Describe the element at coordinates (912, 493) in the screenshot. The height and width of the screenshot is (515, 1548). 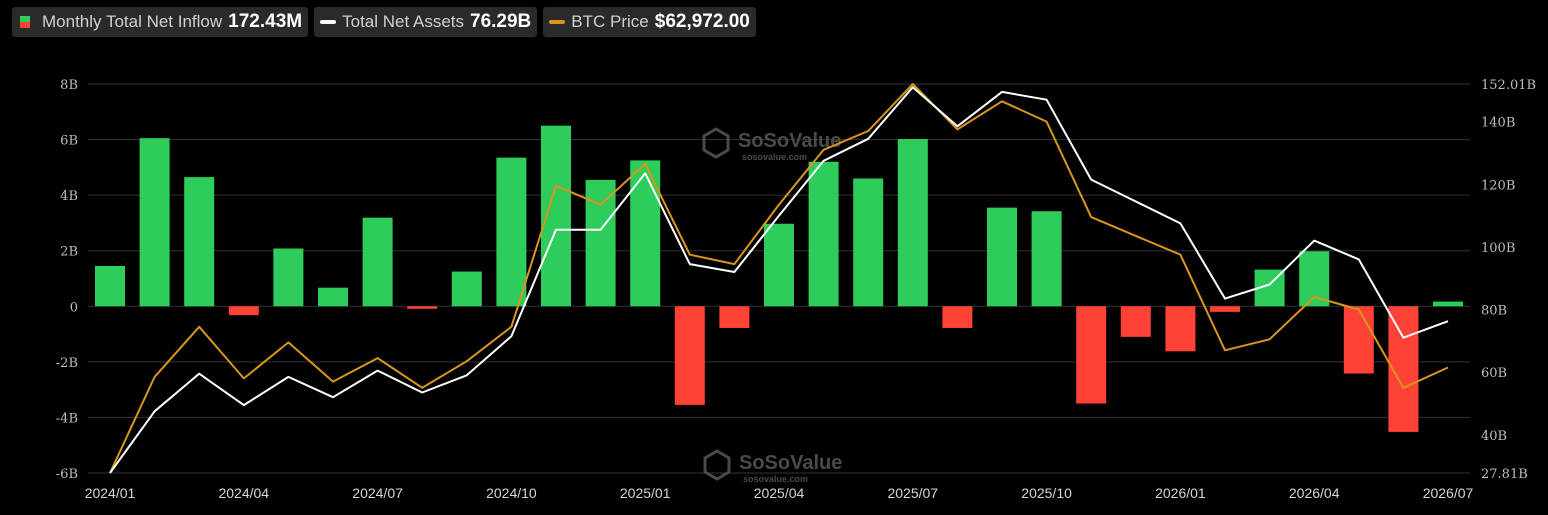
I see `x-tick-label: 2025/07` at that location.